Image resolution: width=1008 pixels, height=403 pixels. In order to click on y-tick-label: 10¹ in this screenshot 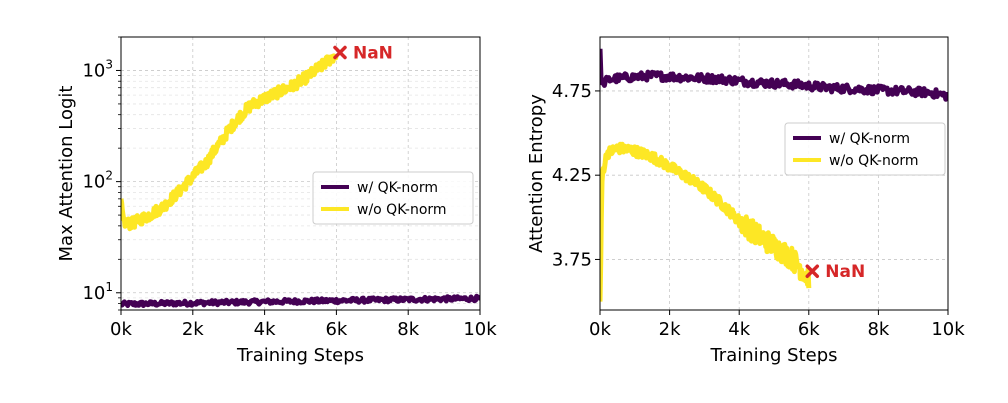, I will do `click(97, 292)`.